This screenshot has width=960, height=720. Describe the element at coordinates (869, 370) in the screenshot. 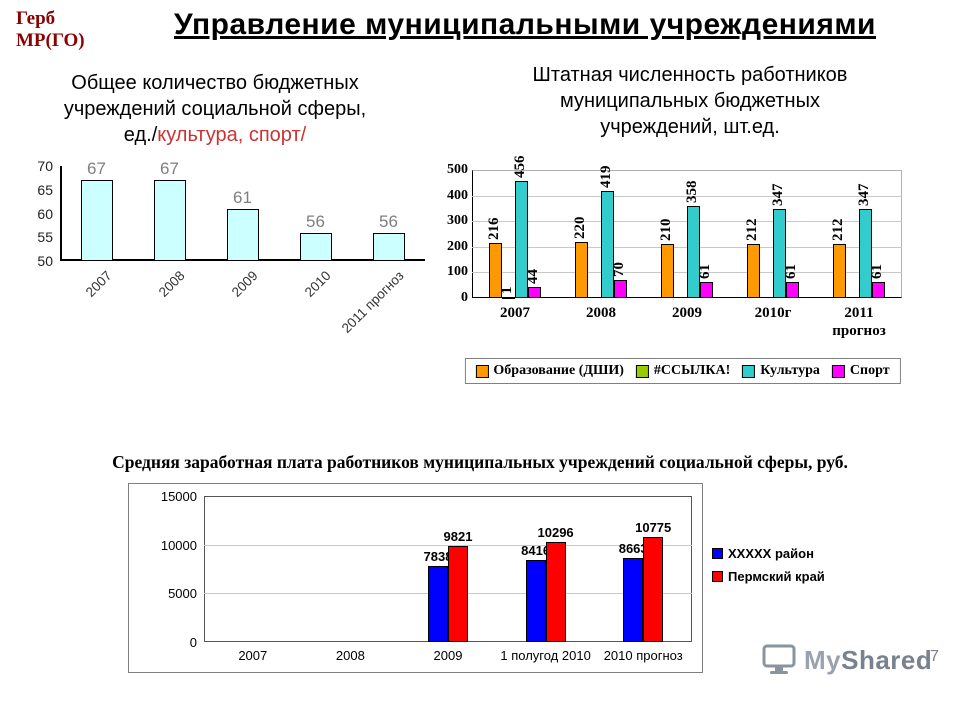

I see `legend-label: Спорт` at that location.